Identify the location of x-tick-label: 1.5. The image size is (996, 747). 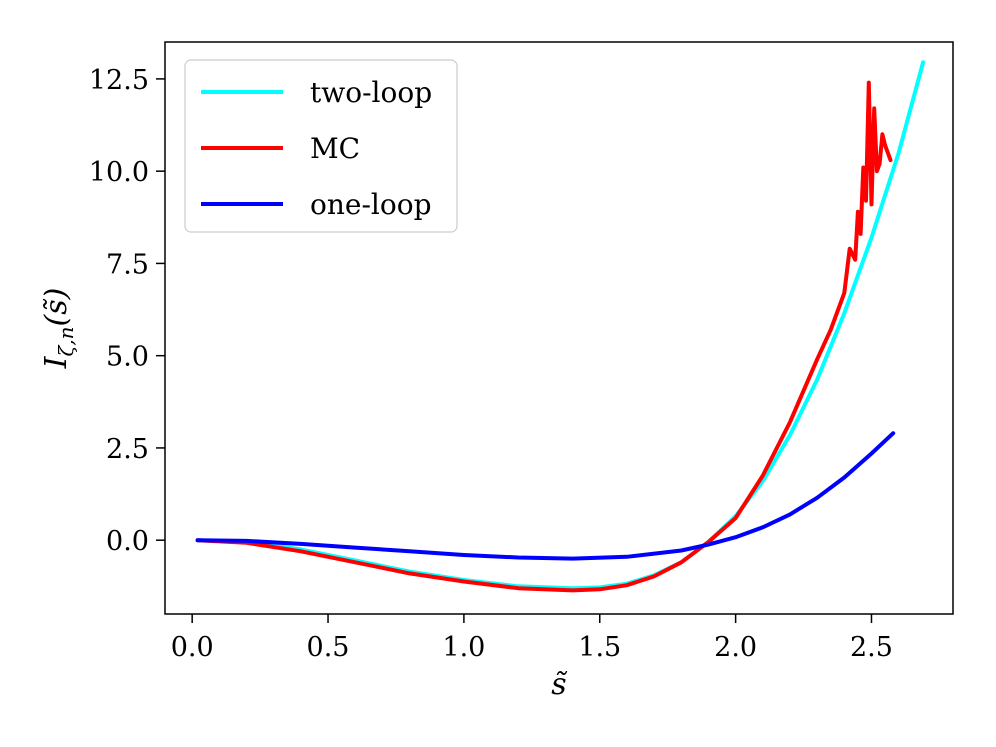
(599, 647).